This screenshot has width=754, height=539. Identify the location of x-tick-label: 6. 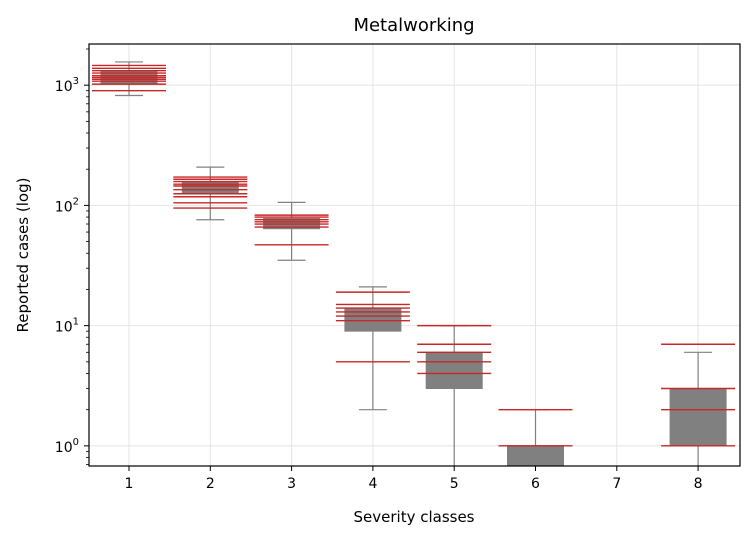
(535, 484).